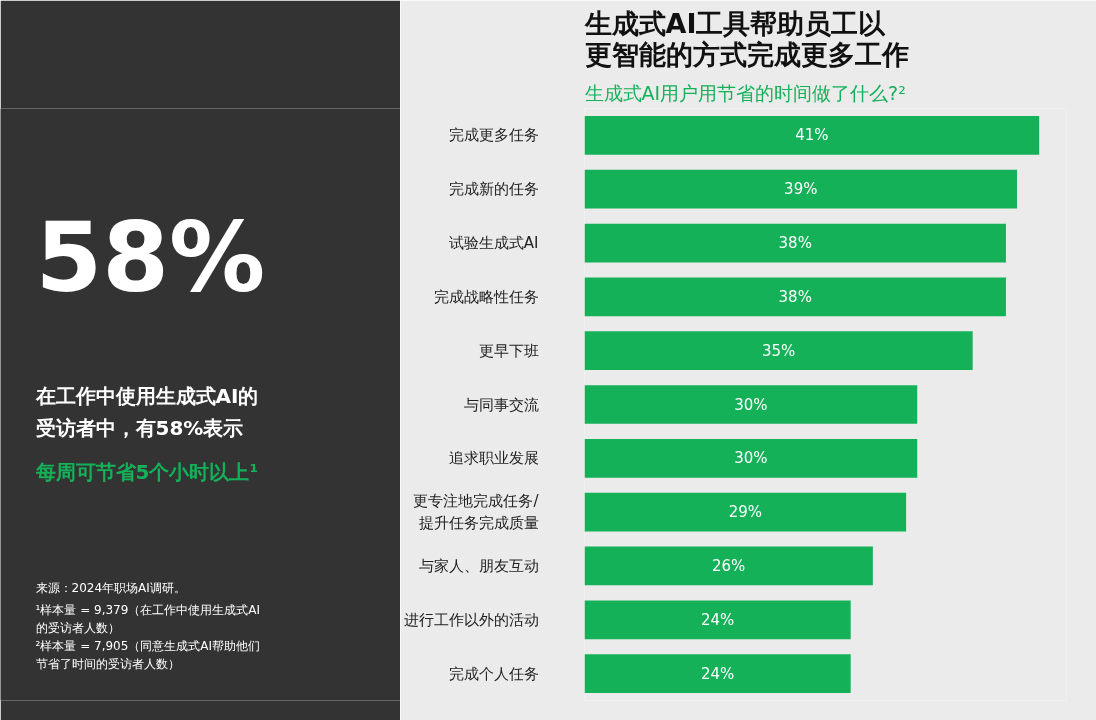  I want to click on data-label: 29%, so click(745, 512).